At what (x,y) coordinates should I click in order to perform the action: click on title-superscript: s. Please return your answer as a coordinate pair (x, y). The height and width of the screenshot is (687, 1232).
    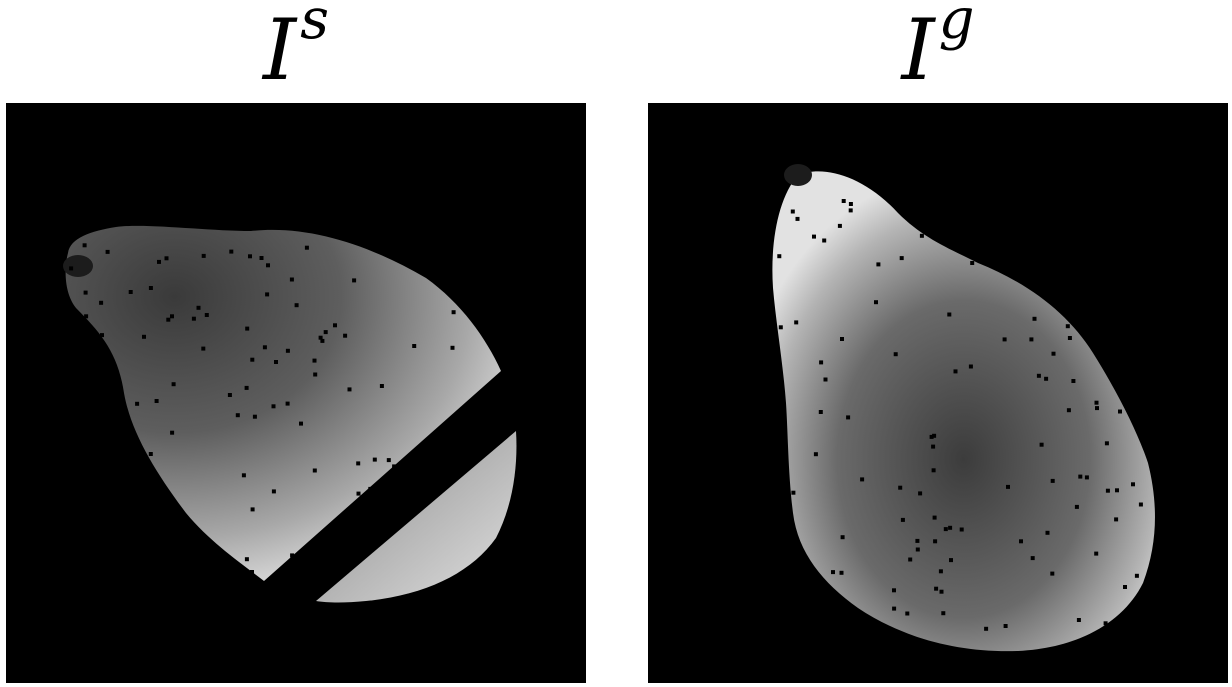
    Looking at the image, I should click on (314, 26).